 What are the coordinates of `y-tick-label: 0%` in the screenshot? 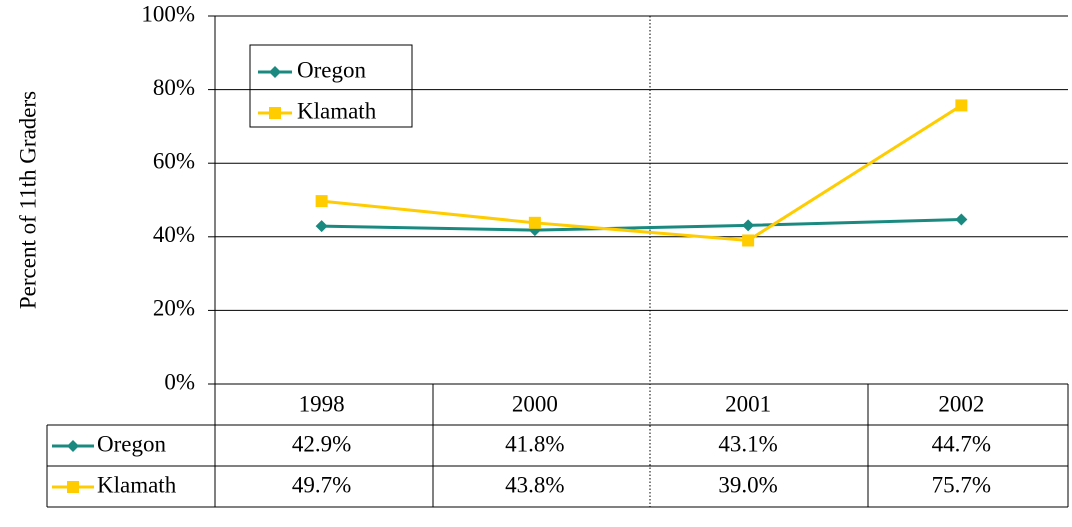 It's located at (179, 381).